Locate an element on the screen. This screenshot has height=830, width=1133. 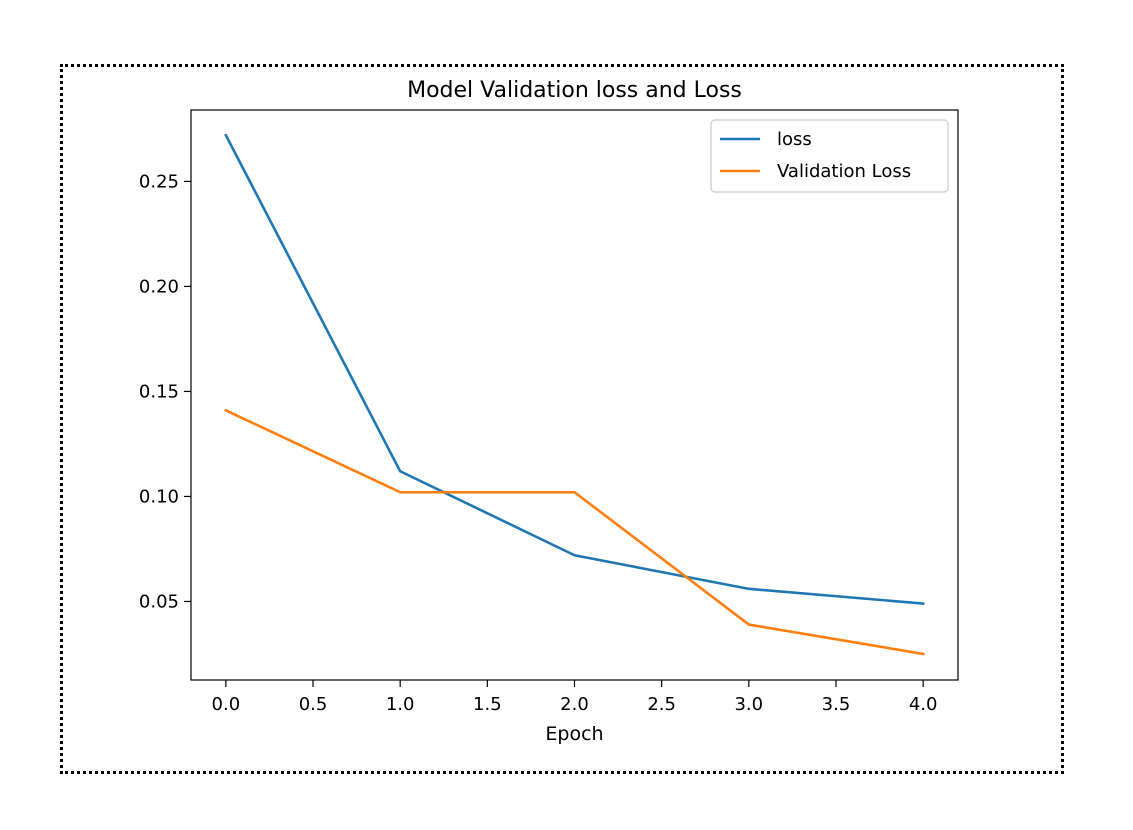
x-tick-label: 1.5 is located at coordinates (487, 704).